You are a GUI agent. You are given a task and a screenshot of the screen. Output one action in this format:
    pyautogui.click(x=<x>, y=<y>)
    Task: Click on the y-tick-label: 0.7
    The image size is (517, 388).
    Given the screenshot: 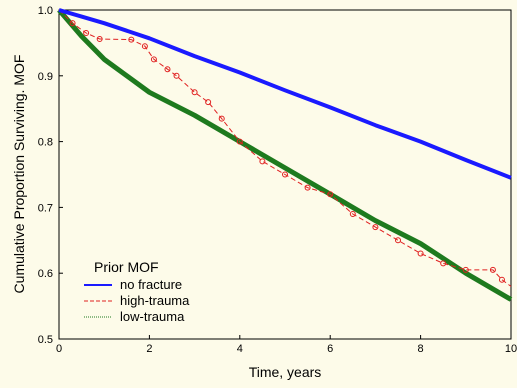 What is the action you would take?
    pyautogui.click(x=45, y=208)
    